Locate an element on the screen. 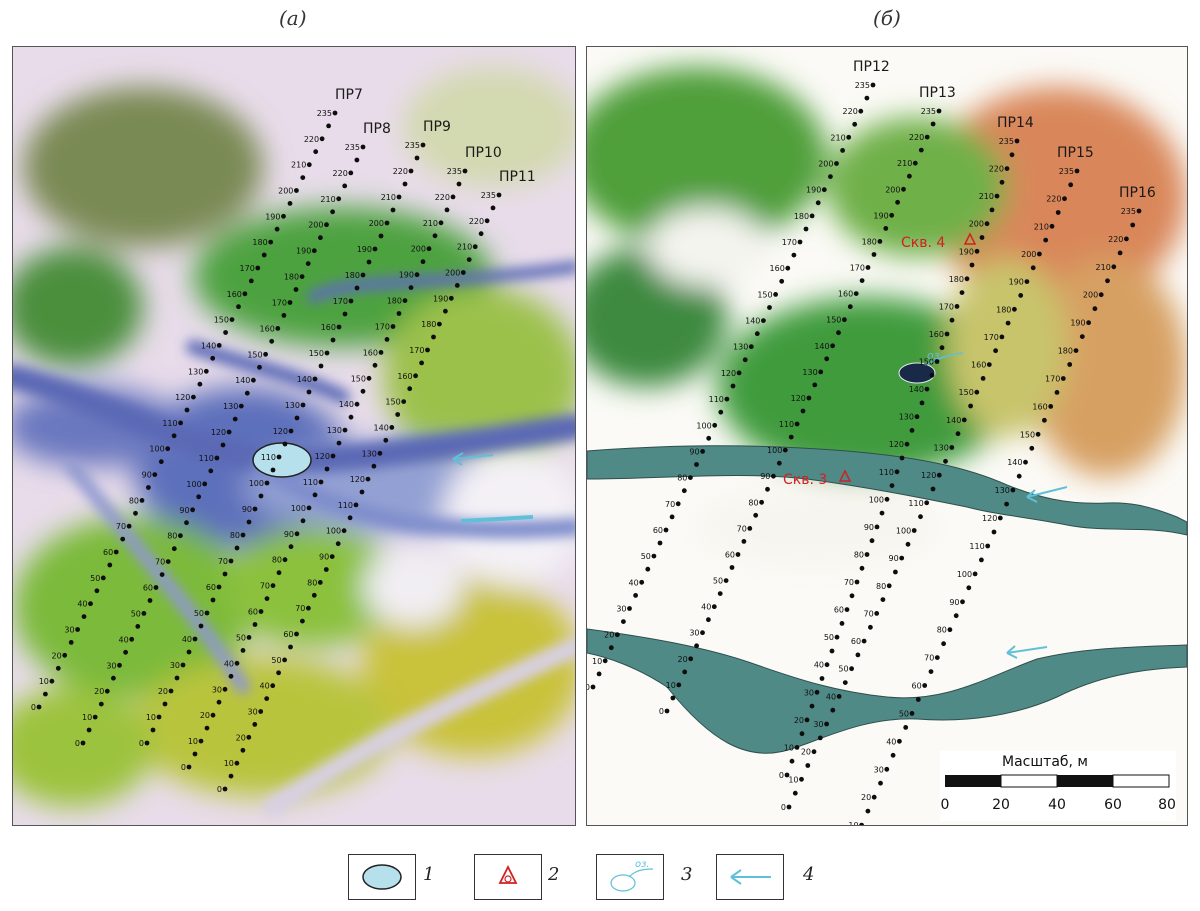  profile-name: ПР7 is located at coordinates (349, 95).